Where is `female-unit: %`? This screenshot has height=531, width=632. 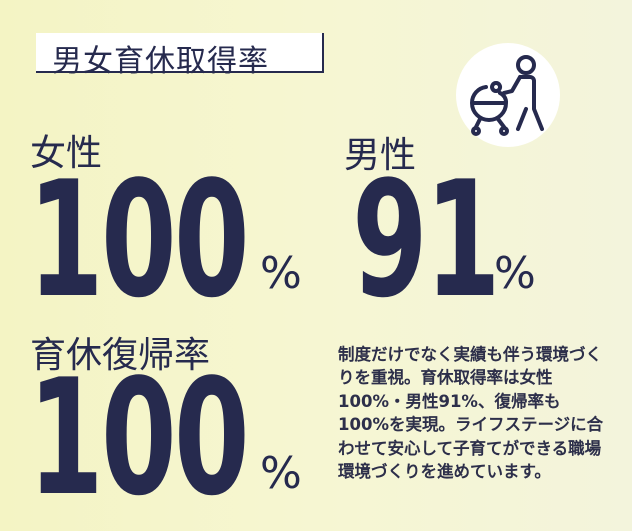 female-unit: % is located at coordinates (281, 273).